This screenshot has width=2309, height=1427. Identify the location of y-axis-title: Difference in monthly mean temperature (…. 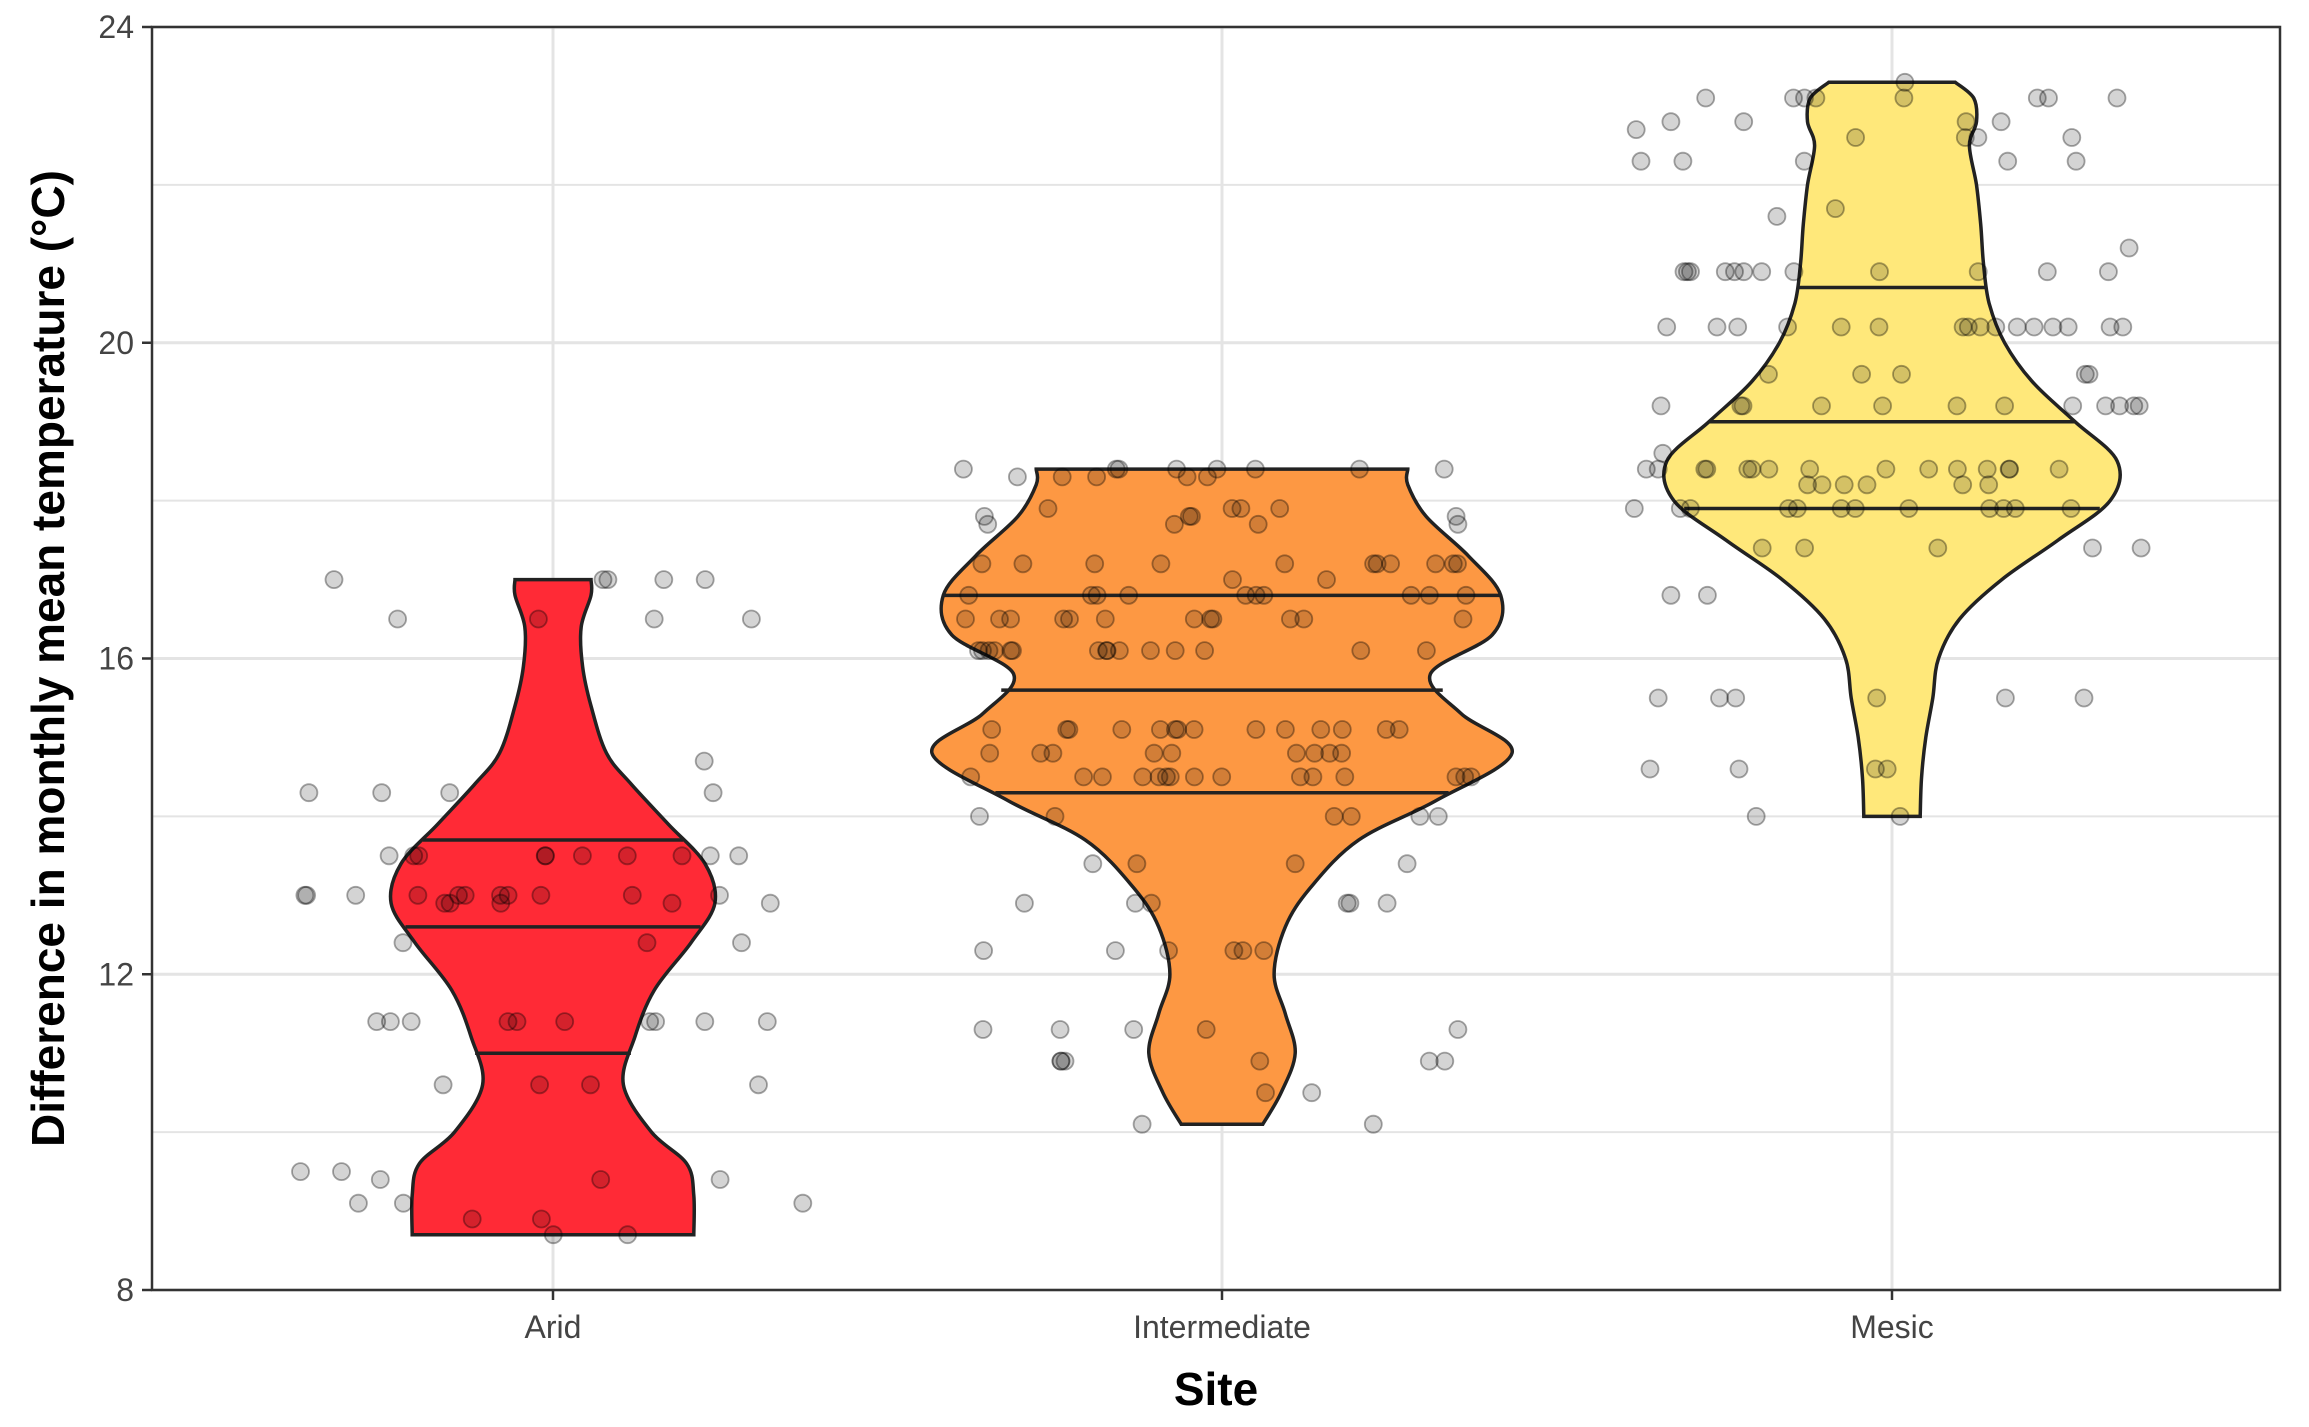
(48, 658).